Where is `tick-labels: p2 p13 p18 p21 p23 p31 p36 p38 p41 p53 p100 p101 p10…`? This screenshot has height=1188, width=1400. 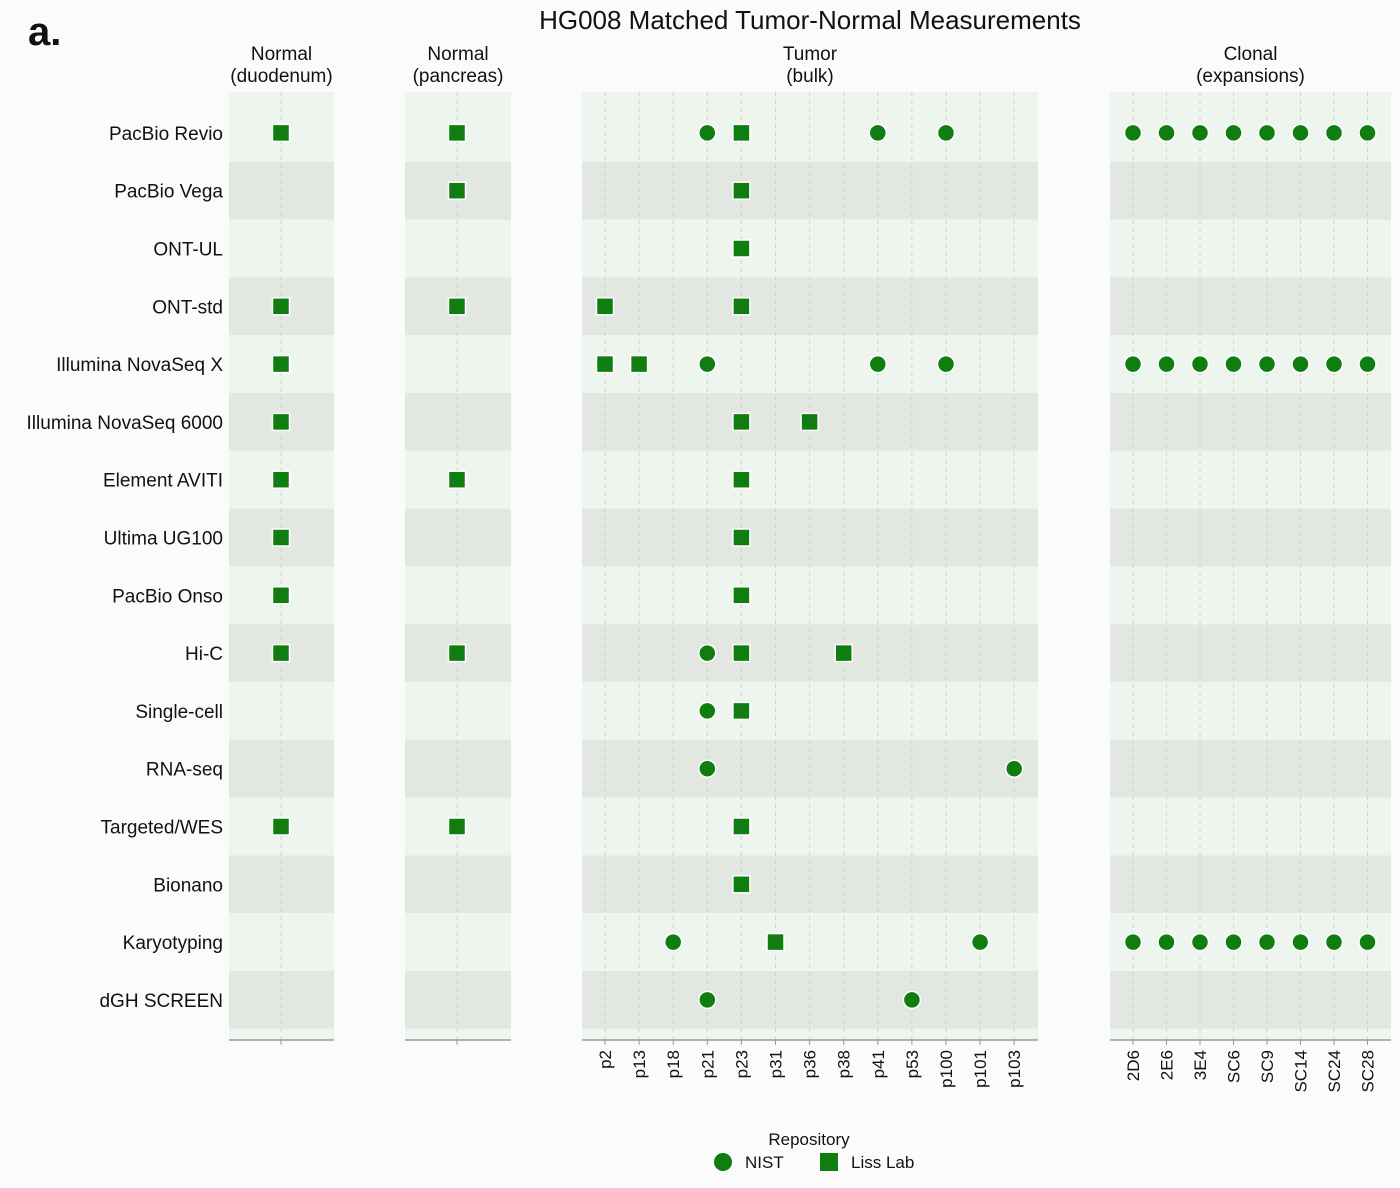 tick-labels: p2 p13 p18 p21 p23 p31 p36 p38 p41 p53 p100 p101 p10… is located at coordinates (987, 1071).